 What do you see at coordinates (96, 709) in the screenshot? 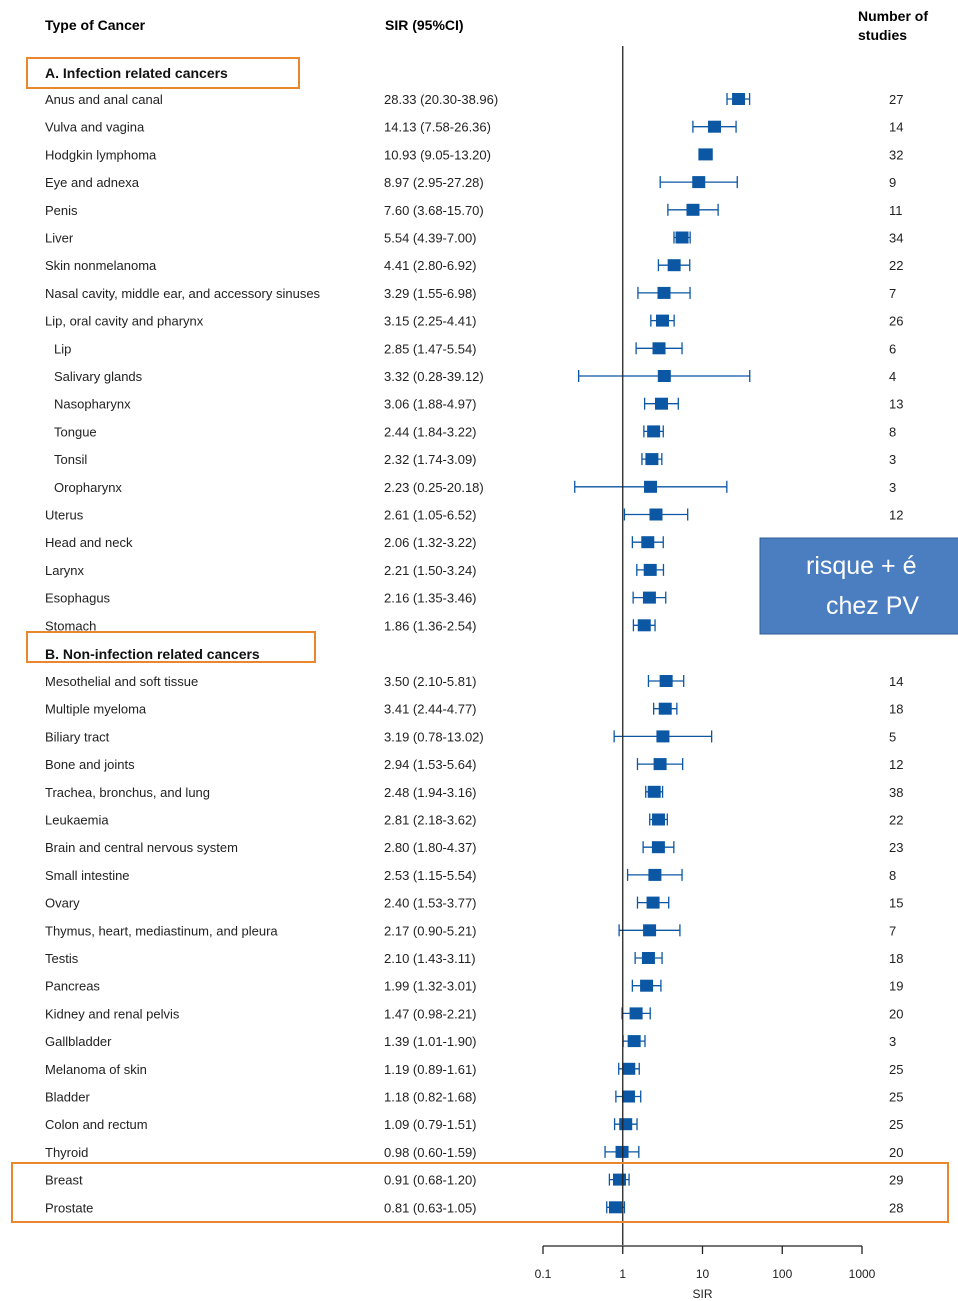
I see `row-label: Multiple myeloma` at bounding box center [96, 709].